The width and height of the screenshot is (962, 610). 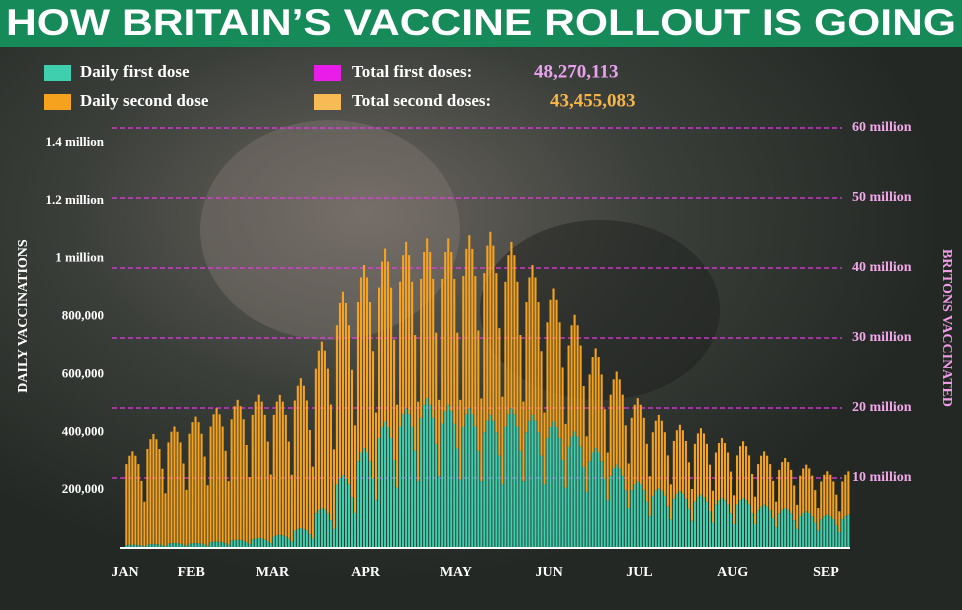 What do you see at coordinates (456, 572) in the screenshot?
I see `x-tick-label: MAY` at bounding box center [456, 572].